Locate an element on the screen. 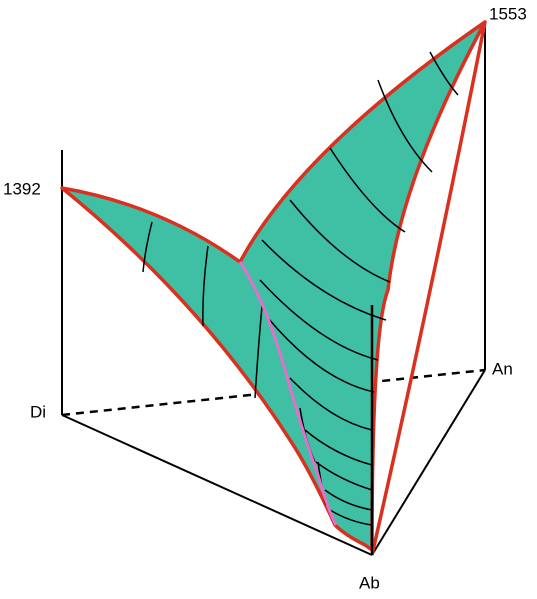 The width and height of the screenshot is (537, 599). base-edge-di-ab is located at coordinates (217, 485).